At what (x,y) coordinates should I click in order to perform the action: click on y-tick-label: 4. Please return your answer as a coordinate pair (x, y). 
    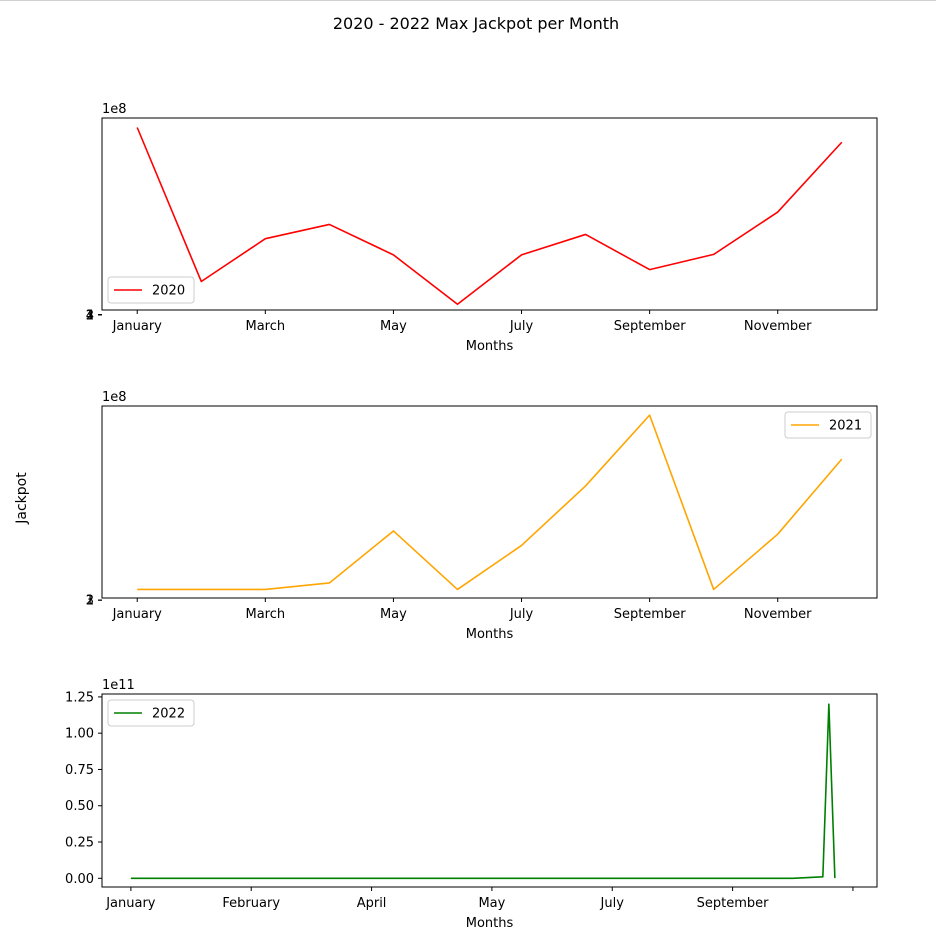
    Looking at the image, I should click on (90, 315).